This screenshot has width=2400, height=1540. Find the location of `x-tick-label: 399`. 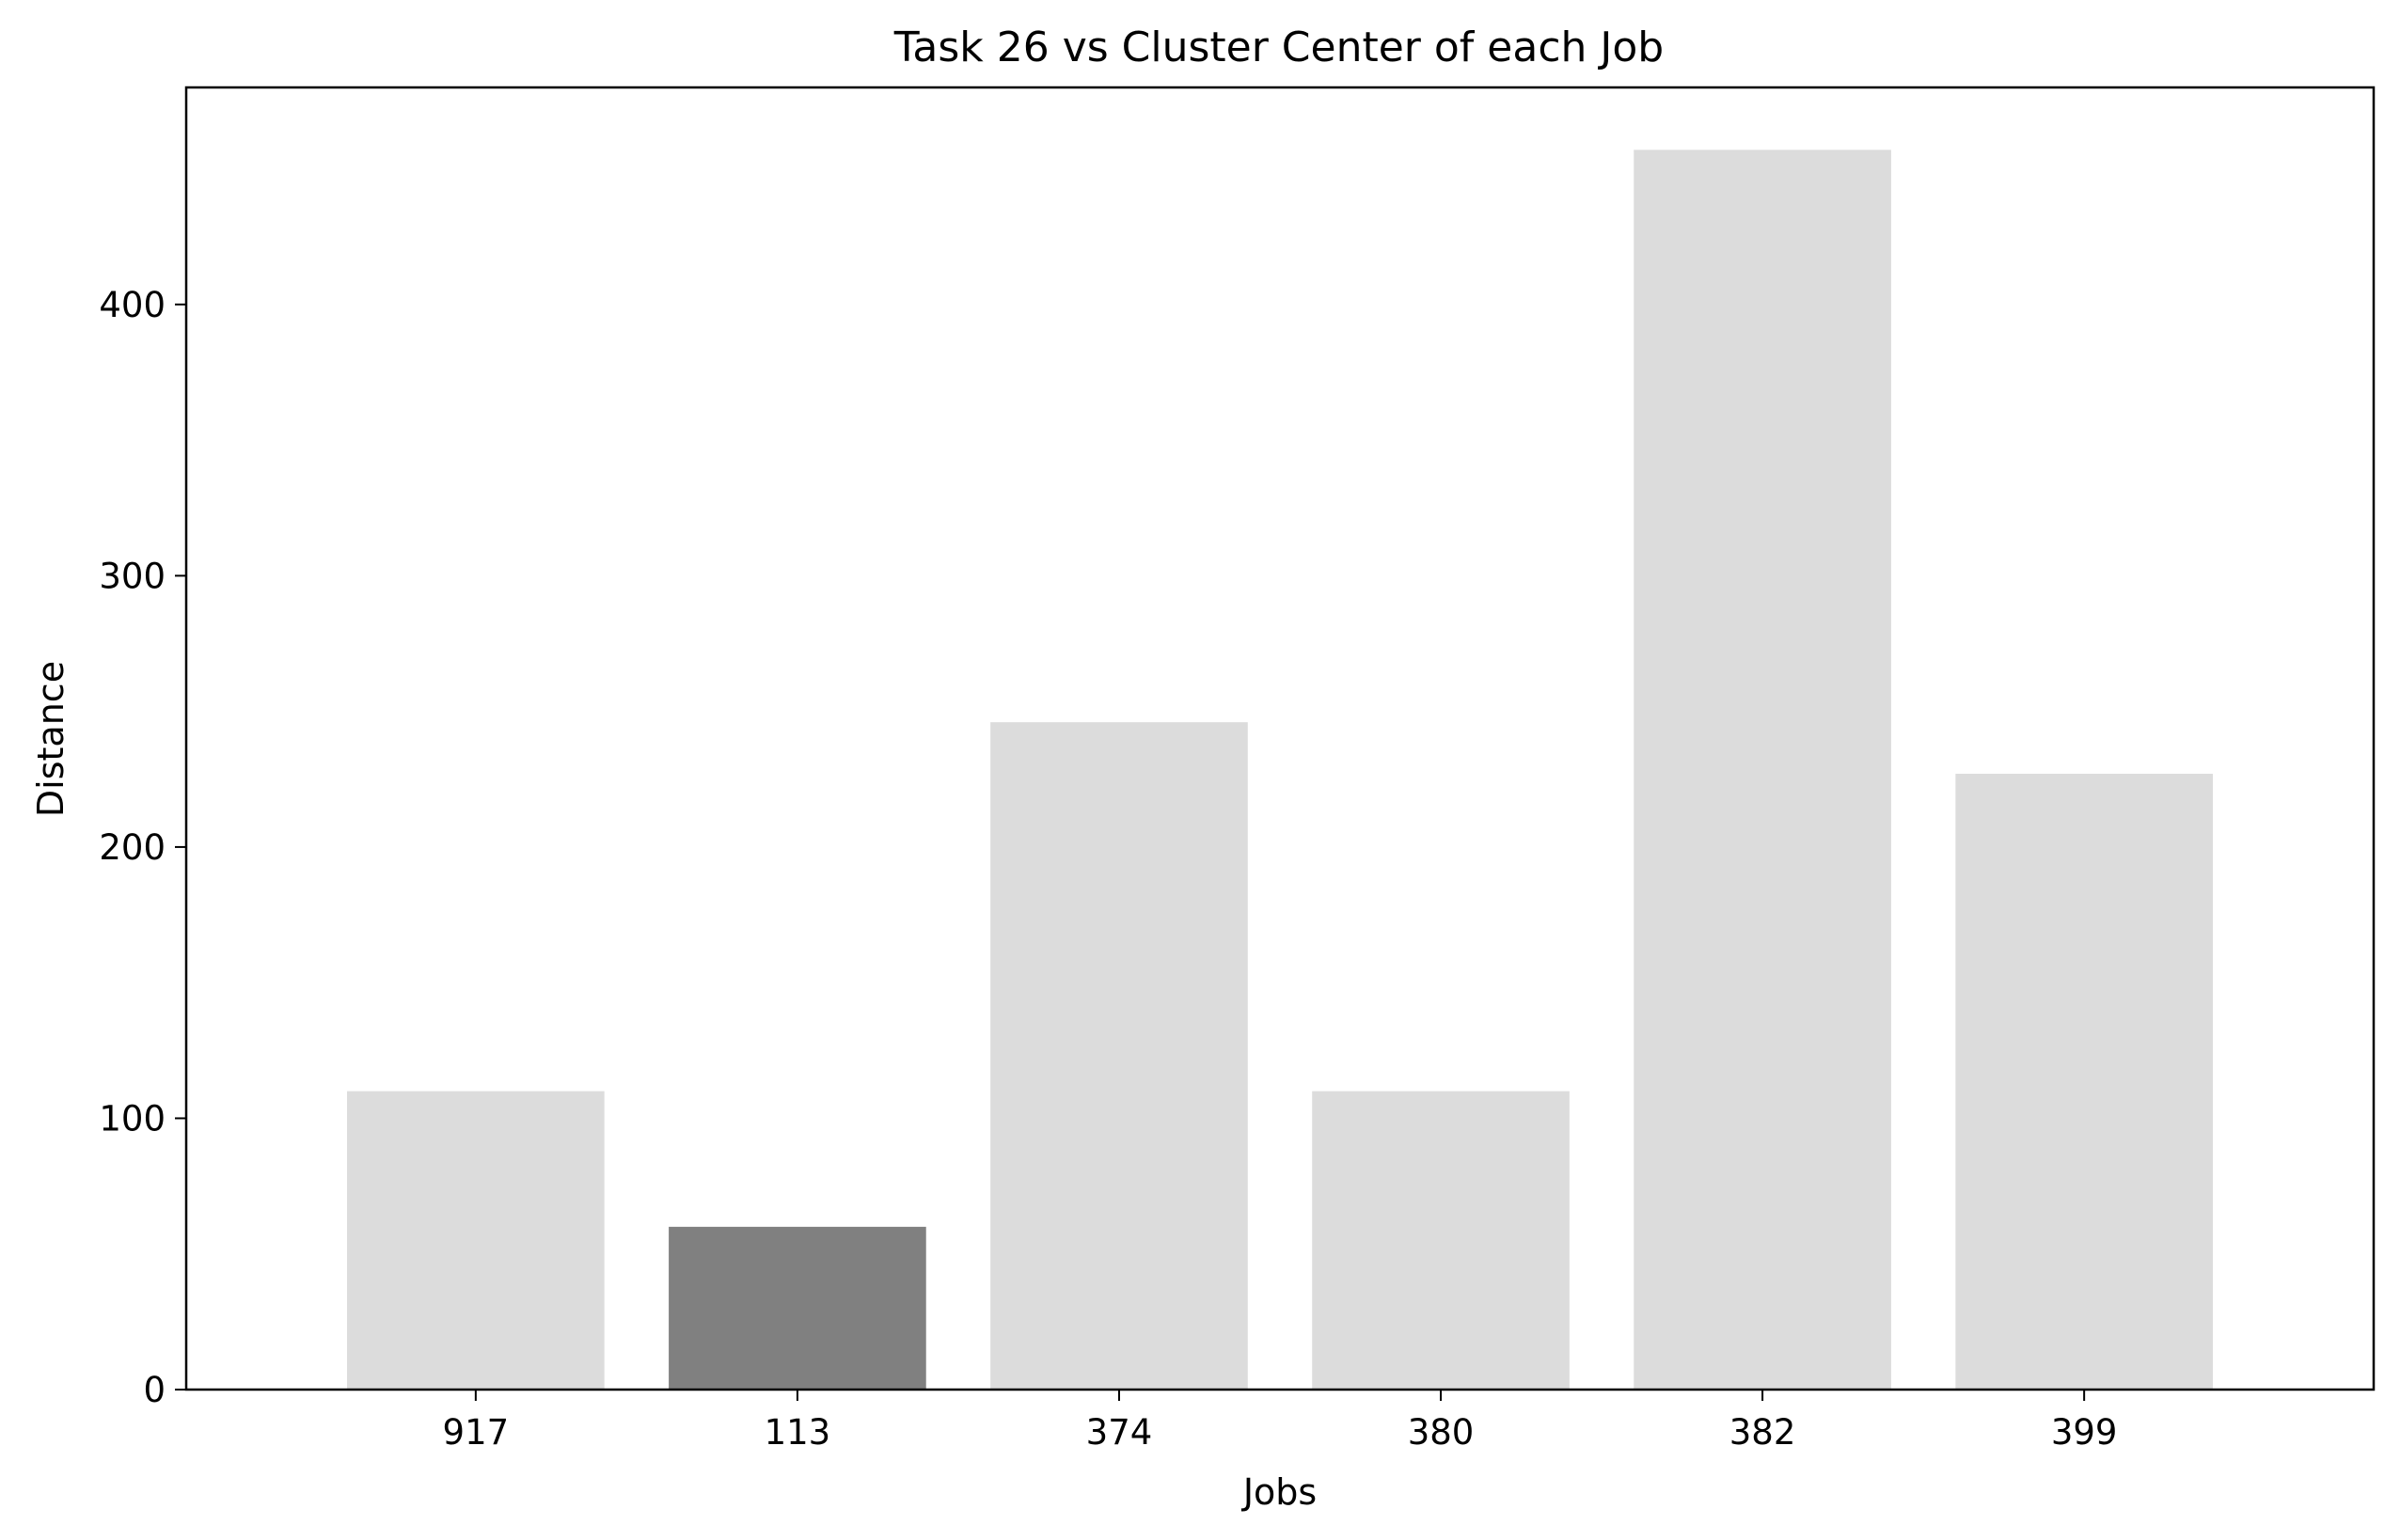

x-tick-label: 399 is located at coordinates (2084, 1432).